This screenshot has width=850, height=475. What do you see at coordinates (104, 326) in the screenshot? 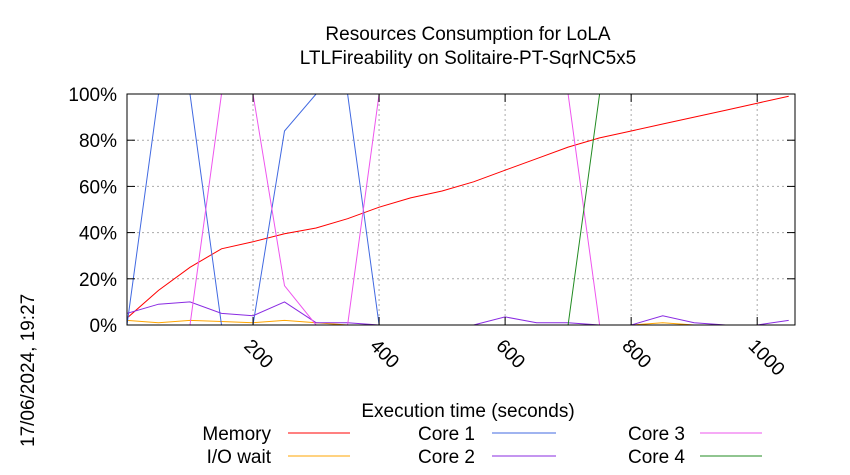
I see `y-tick-label: 0%` at bounding box center [104, 326].